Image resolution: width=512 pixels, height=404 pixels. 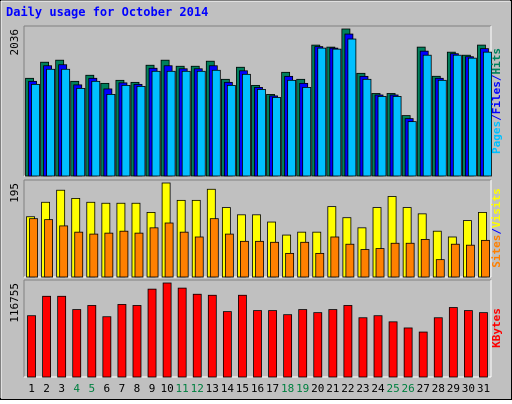 What do you see at coordinates (408, 388) in the screenshot?
I see `x-tick-label: 26` at bounding box center [408, 388].